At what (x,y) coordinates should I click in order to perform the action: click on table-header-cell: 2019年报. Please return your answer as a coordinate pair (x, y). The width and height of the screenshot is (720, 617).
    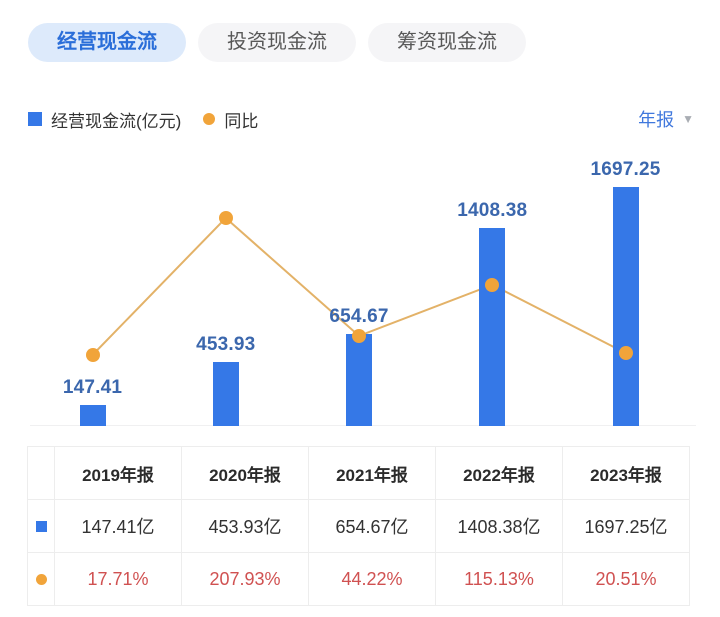
    Looking at the image, I should click on (118, 473).